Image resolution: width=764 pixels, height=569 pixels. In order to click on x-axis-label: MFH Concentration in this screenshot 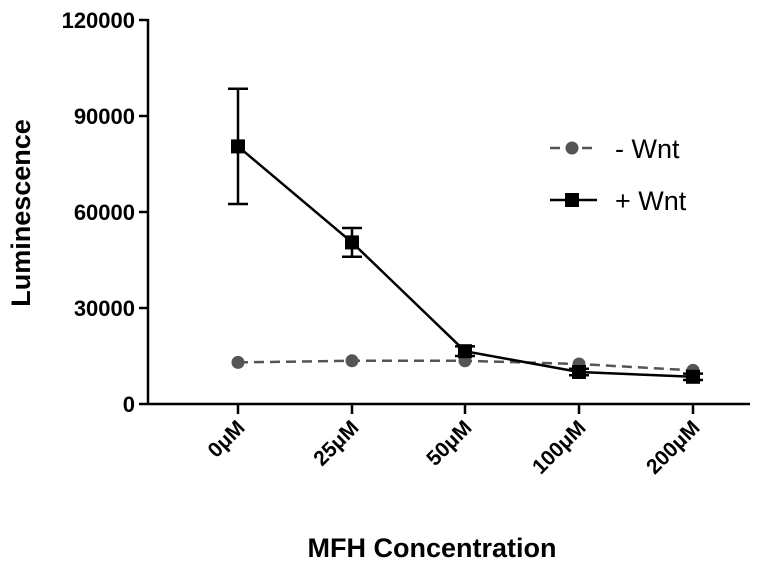, I will do `click(432, 548)`.